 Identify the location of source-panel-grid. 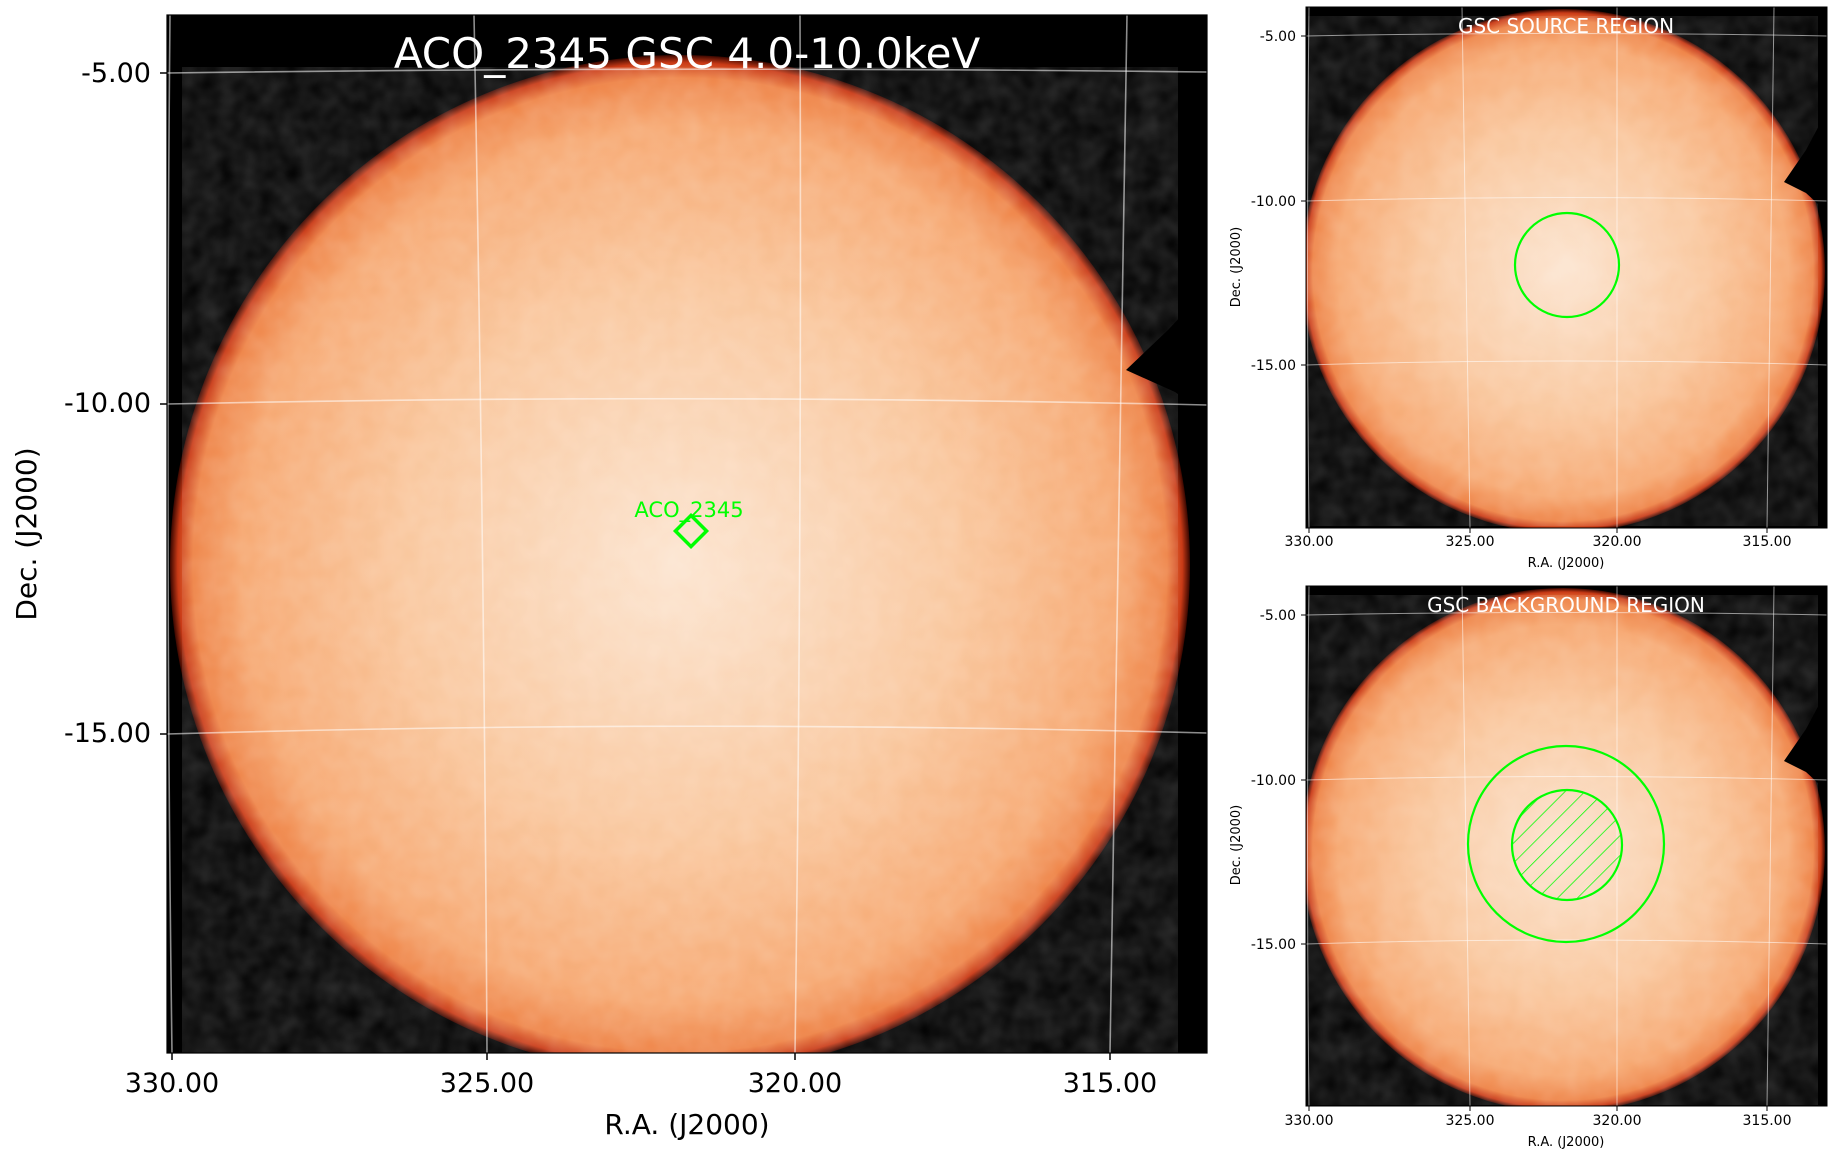
(1566, 267).